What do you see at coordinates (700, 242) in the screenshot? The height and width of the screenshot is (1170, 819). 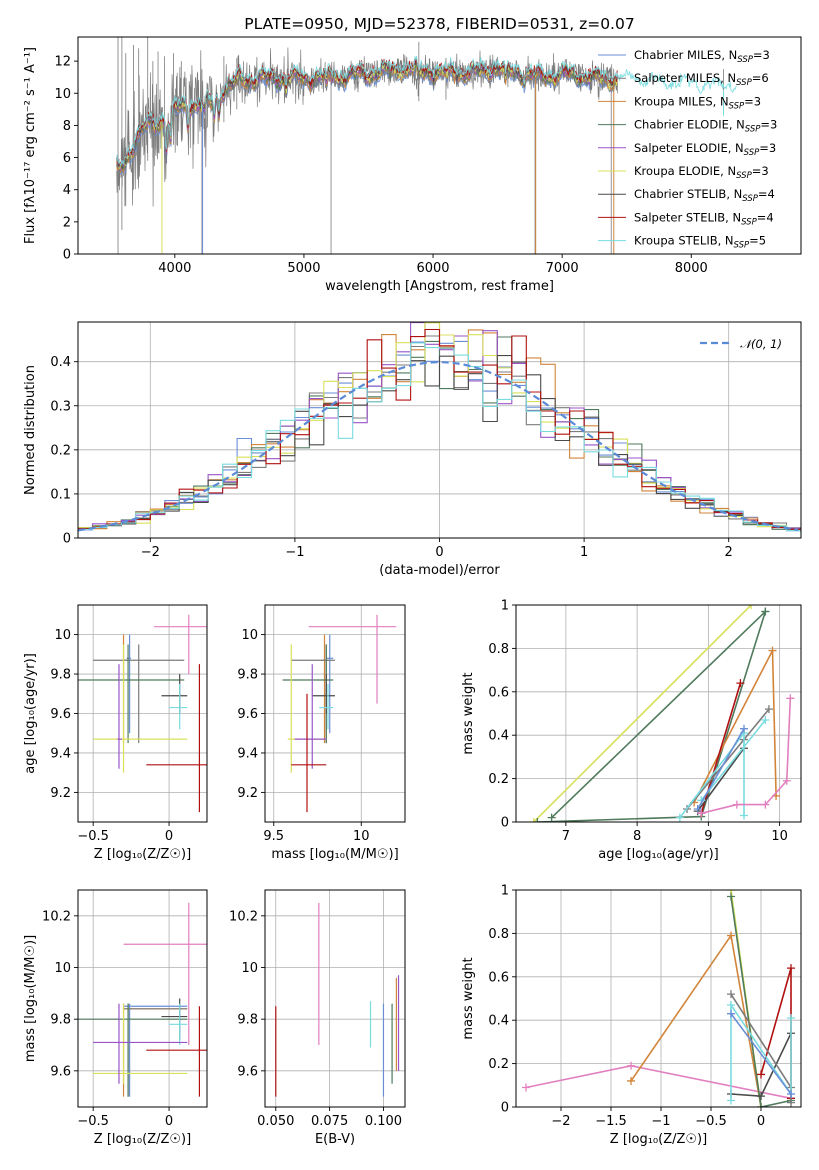 I see `legend-entry: Kroupa STELIB, NSSP=5` at bounding box center [700, 242].